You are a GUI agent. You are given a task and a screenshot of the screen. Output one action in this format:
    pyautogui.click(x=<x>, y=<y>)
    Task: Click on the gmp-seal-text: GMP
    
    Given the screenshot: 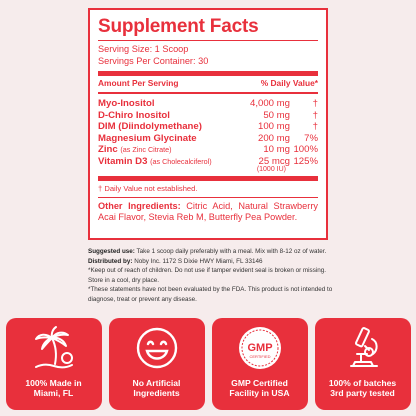 What is the action you would take?
    pyautogui.click(x=259, y=348)
    